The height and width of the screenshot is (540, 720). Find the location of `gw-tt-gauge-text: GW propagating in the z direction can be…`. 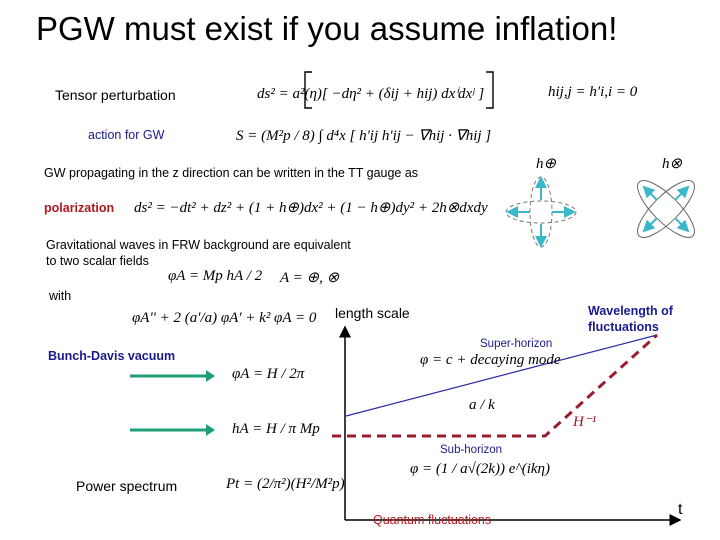

gw-tt-gauge-text: GW propagating in the z direction can be… is located at coordinates (231, 173).